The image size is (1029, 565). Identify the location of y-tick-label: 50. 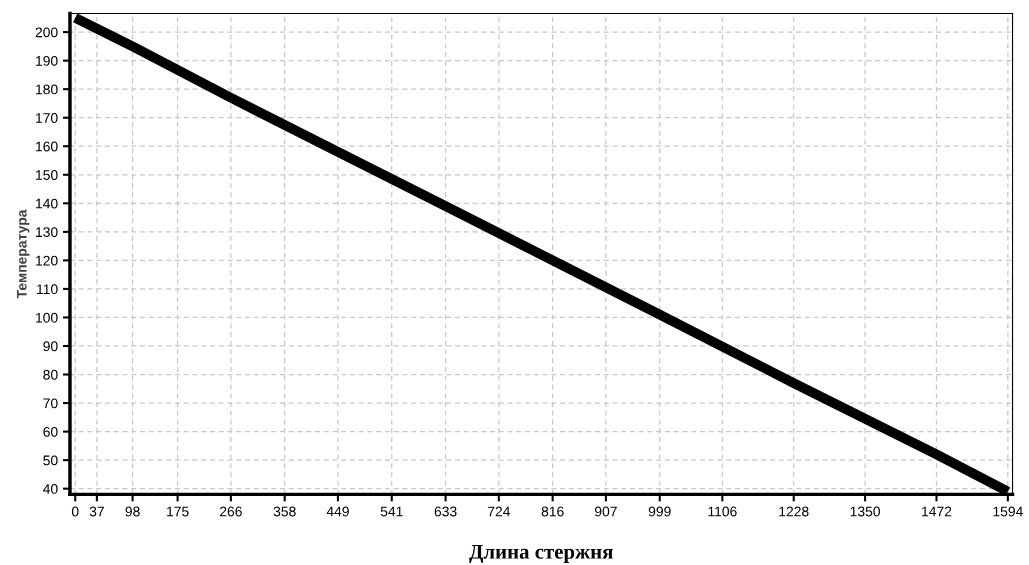
(50, 460).